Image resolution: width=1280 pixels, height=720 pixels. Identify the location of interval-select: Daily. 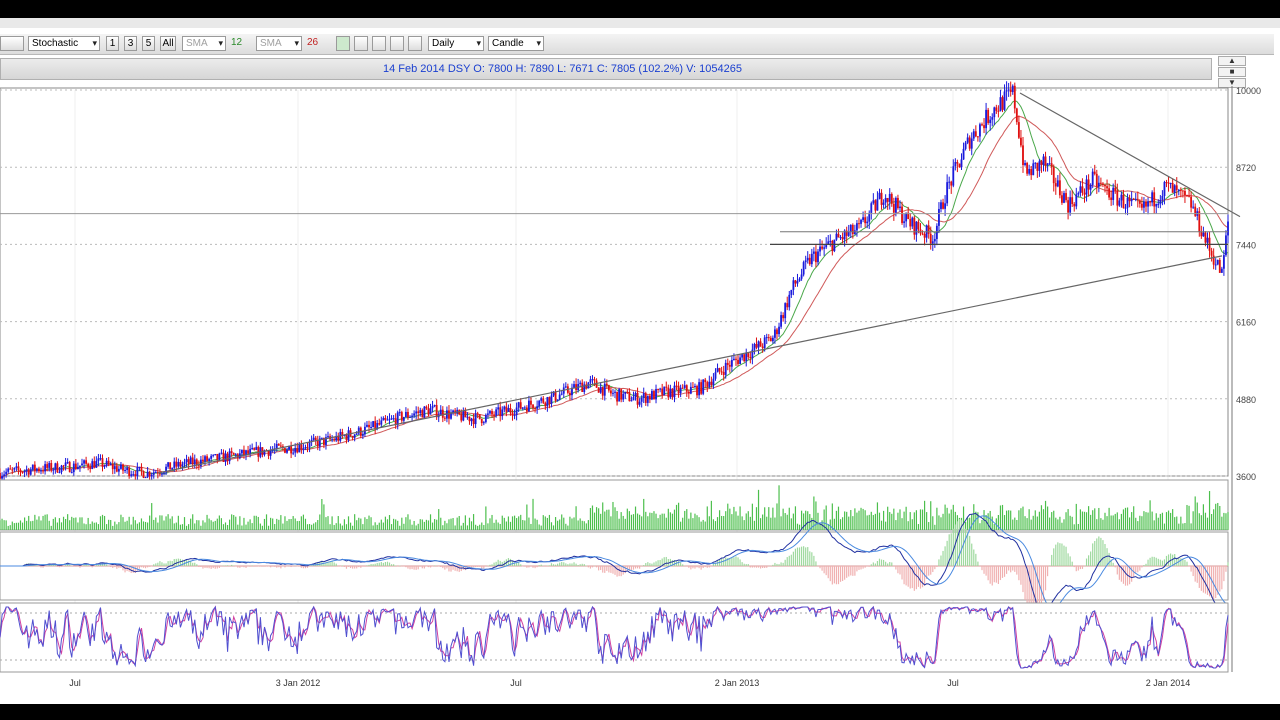
(456, 43).